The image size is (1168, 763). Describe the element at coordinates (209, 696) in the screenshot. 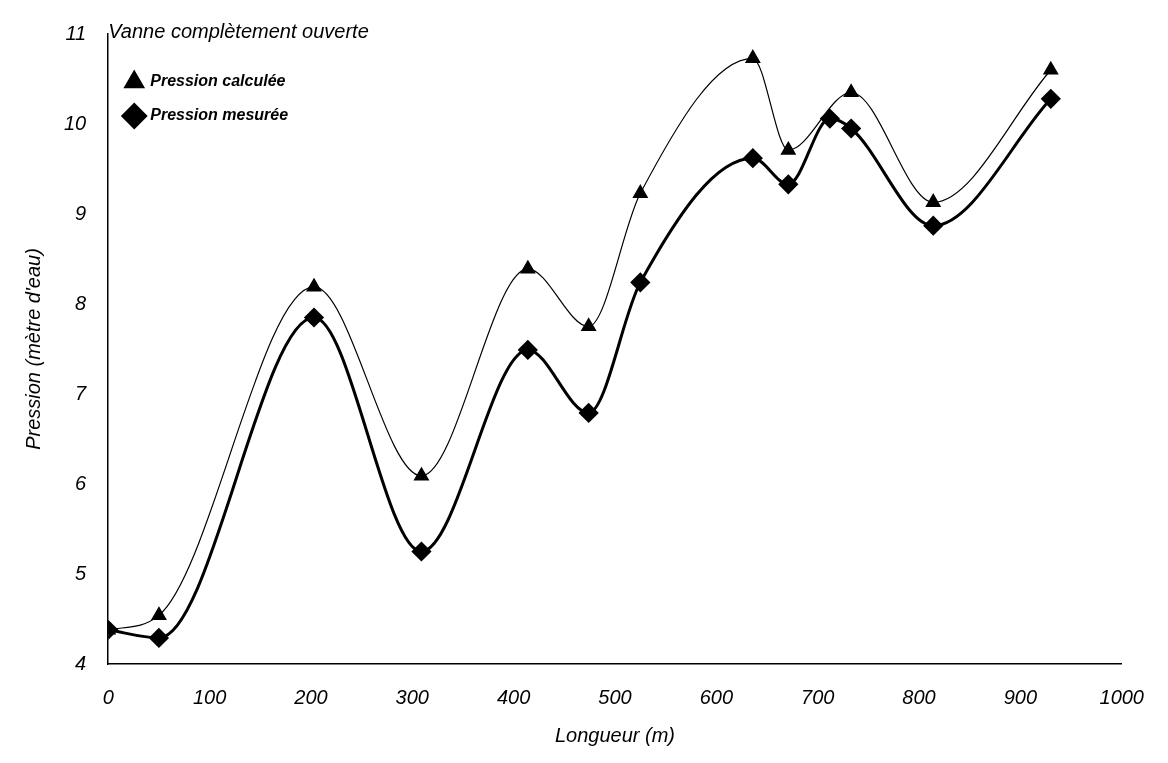

I see `x-tick-label: 100` at that location.